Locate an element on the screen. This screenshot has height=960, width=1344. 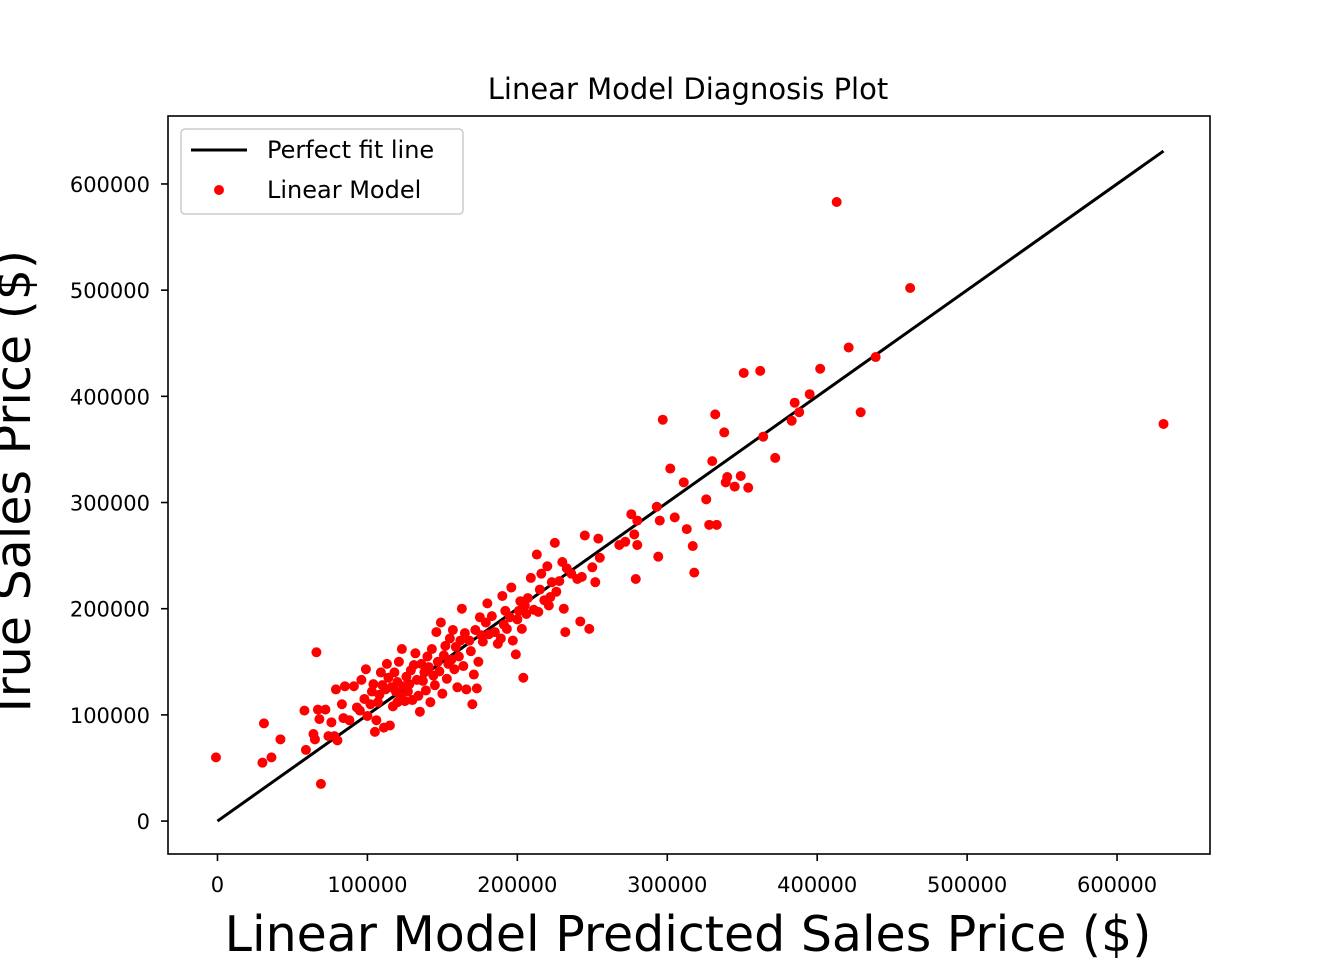
legend-label-perfect-fit-line: Perfect fit line is located at coordinates (350, 150).